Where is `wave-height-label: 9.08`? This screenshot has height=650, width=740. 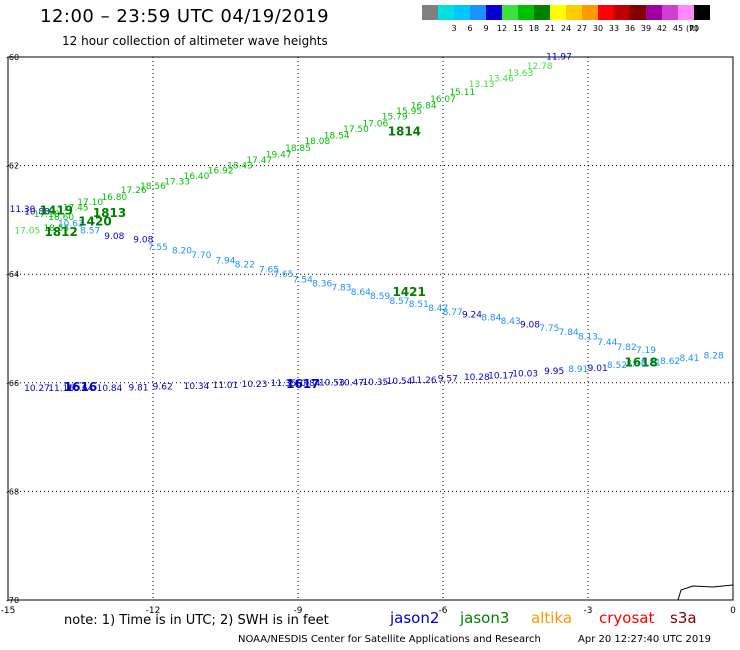
wave-height-label: 9.08 is located at coordinates (530, 325).